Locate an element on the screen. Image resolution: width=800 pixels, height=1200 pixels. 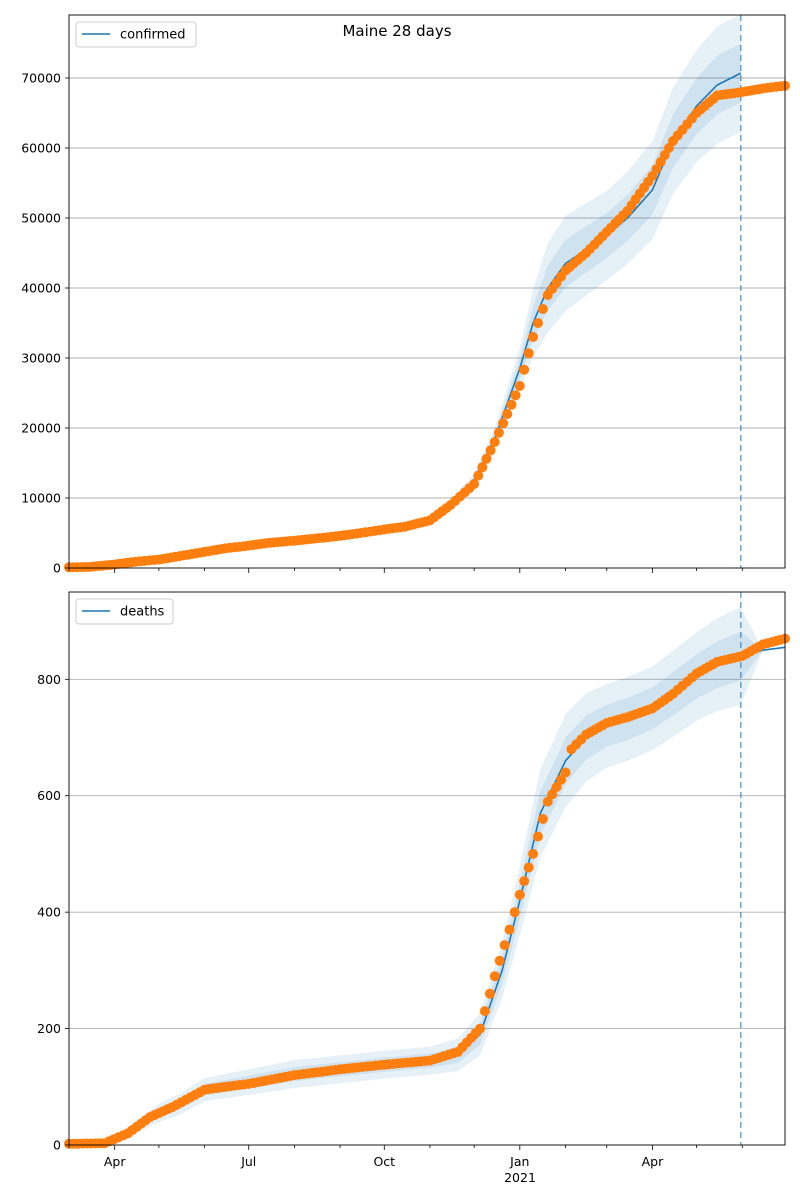
confirmed-y-axis: 0 10000 20000 30000 40000 50000 60000 70000 is located at coordinates (45, 323).